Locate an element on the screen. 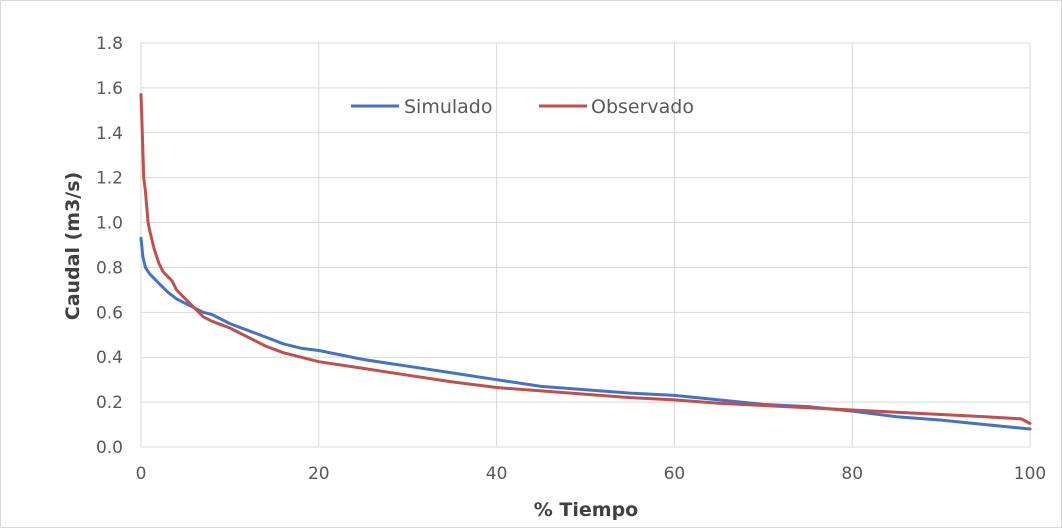  y-tick-label: 1.0 is located at coordinates (109, 224).